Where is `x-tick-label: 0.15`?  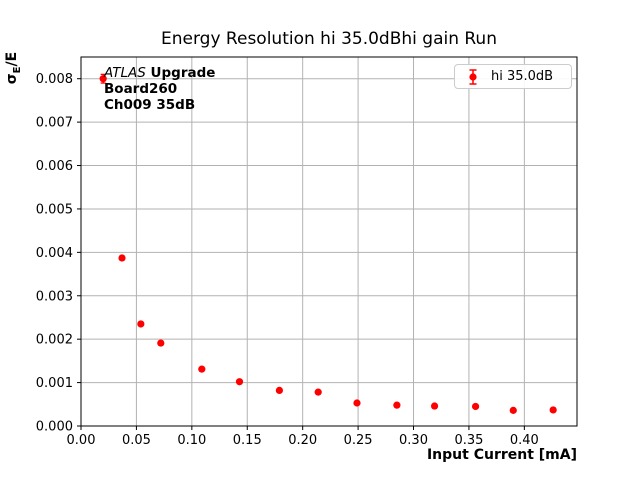 x-tick-label: 0.15 is located at coordinates (247, 440).